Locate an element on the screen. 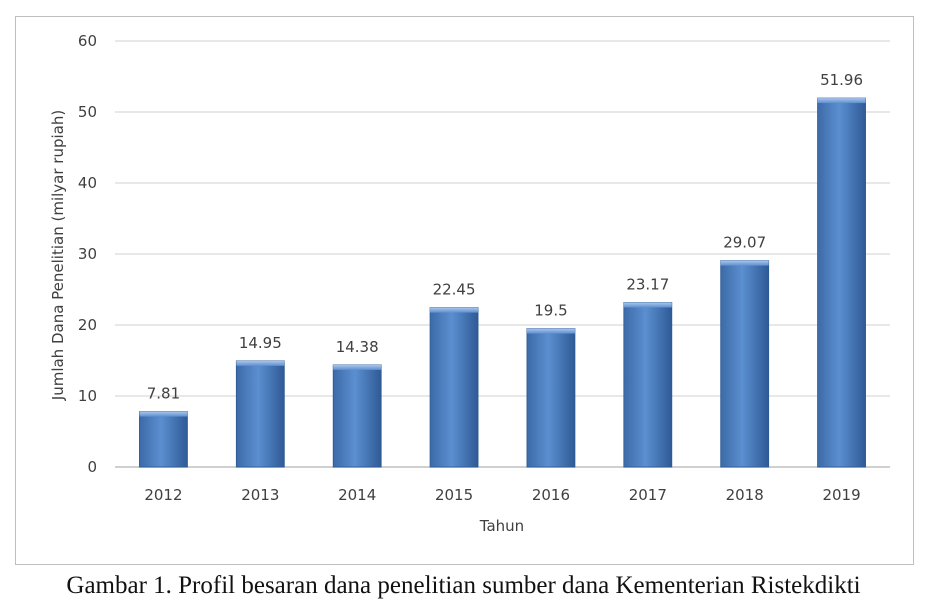 The height and width of the screenshot is (614, 927). y-tick-label: 30 is located at coordinates (87, 254).